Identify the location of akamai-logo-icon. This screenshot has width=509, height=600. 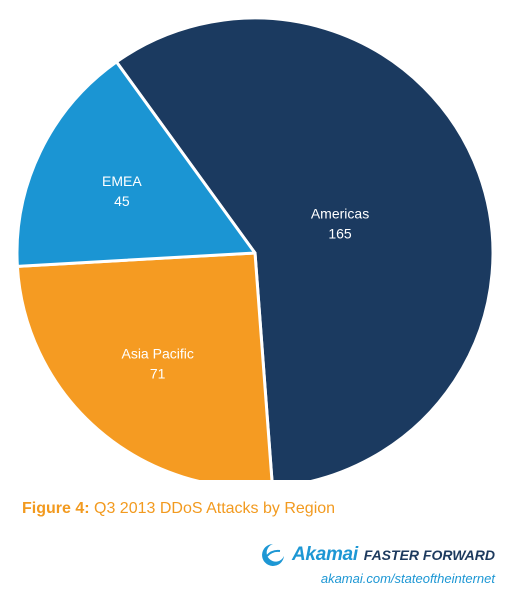
(273, 555).